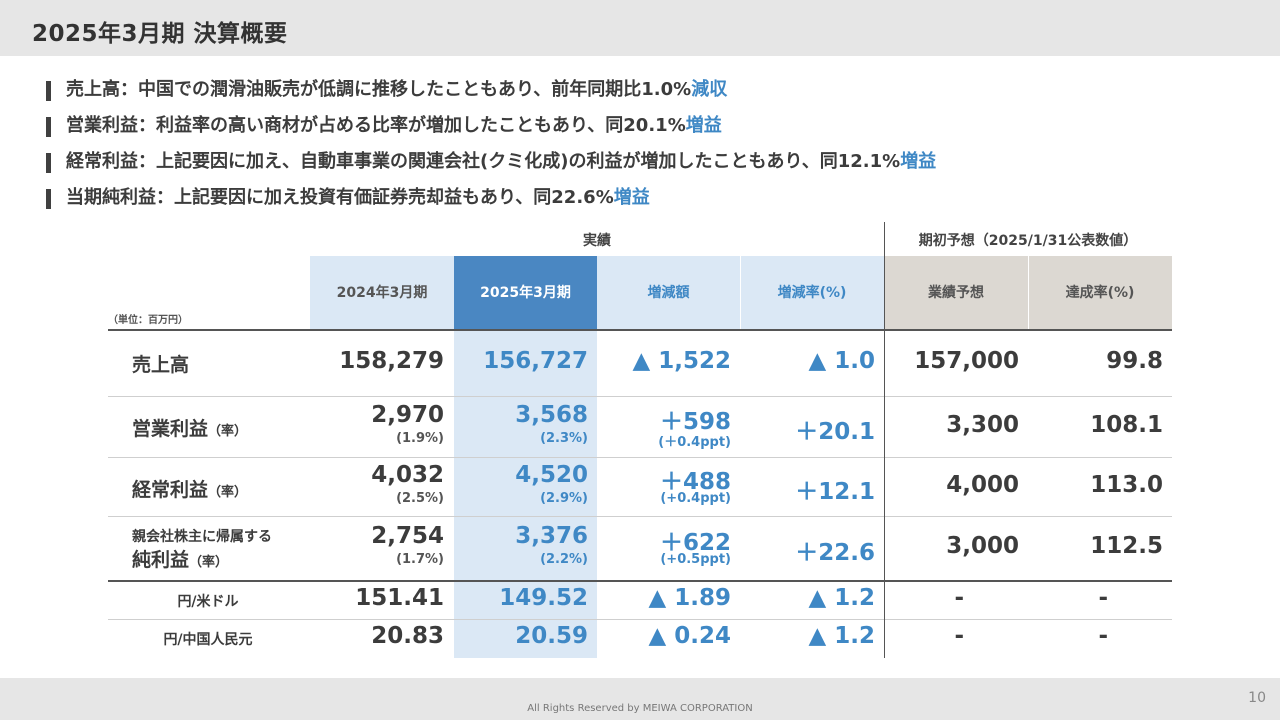 This screenshot has height=720, width=1280. What do you see at coordinates (551, 475) in the screenshot?
I see `cell-current: 4,520` at bounding box center [551, 475].